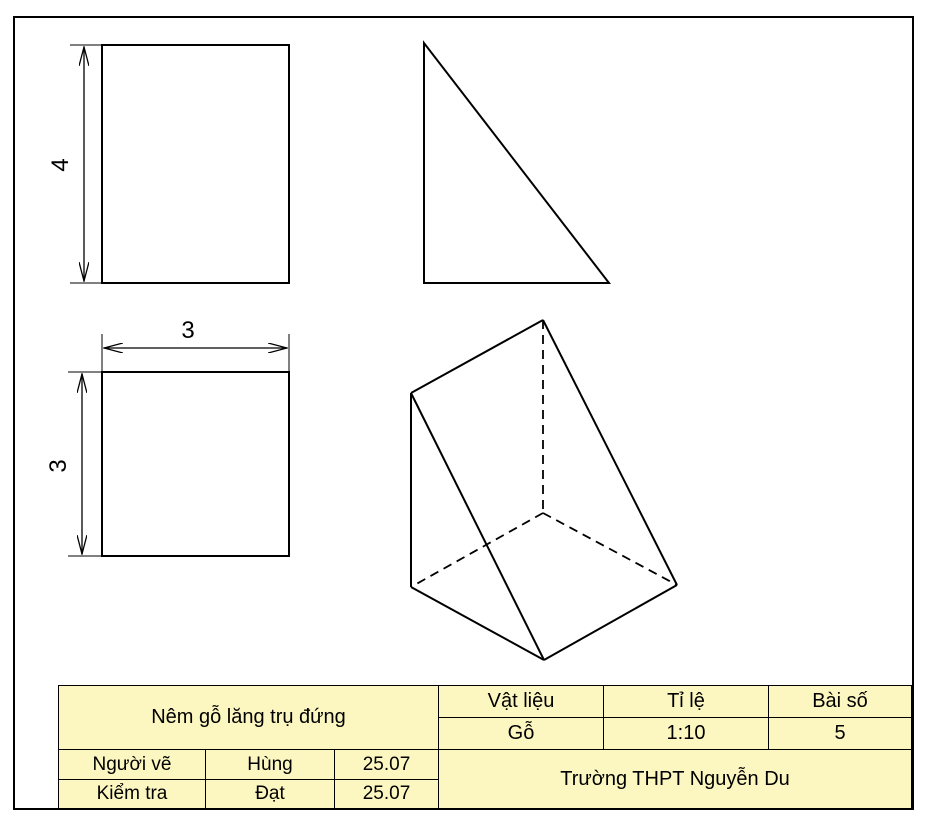 Image resolution: width=927 pixels, height=826 pixels. What do you see at coordinates (248, 717) in the screenshot?
I see `product-name-cell: Nêm gỗ lăng trụ đứng` at bounding box center [248, 717].